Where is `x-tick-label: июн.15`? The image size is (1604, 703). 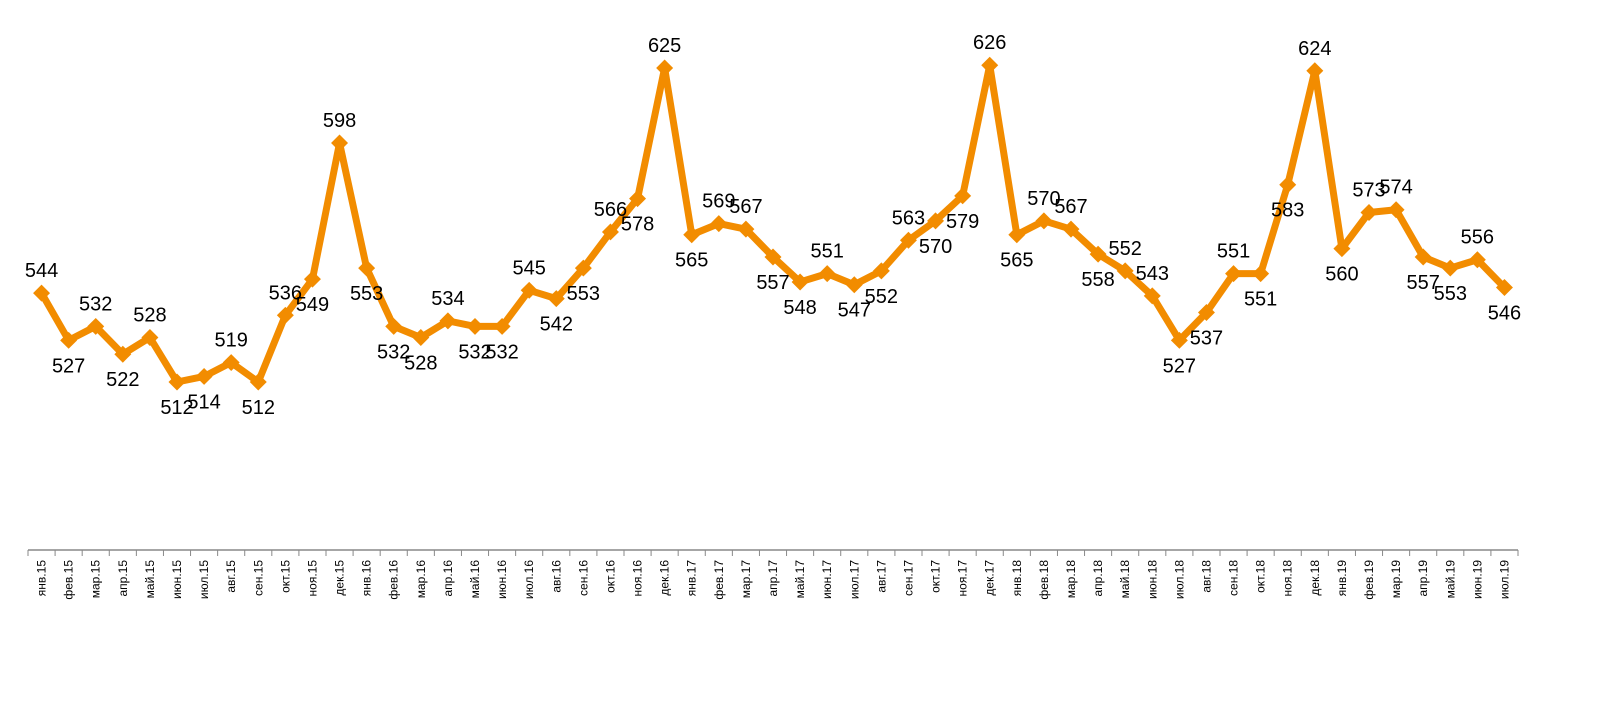
x-tick-label: июн.15 is located at coordinates (177, 579).